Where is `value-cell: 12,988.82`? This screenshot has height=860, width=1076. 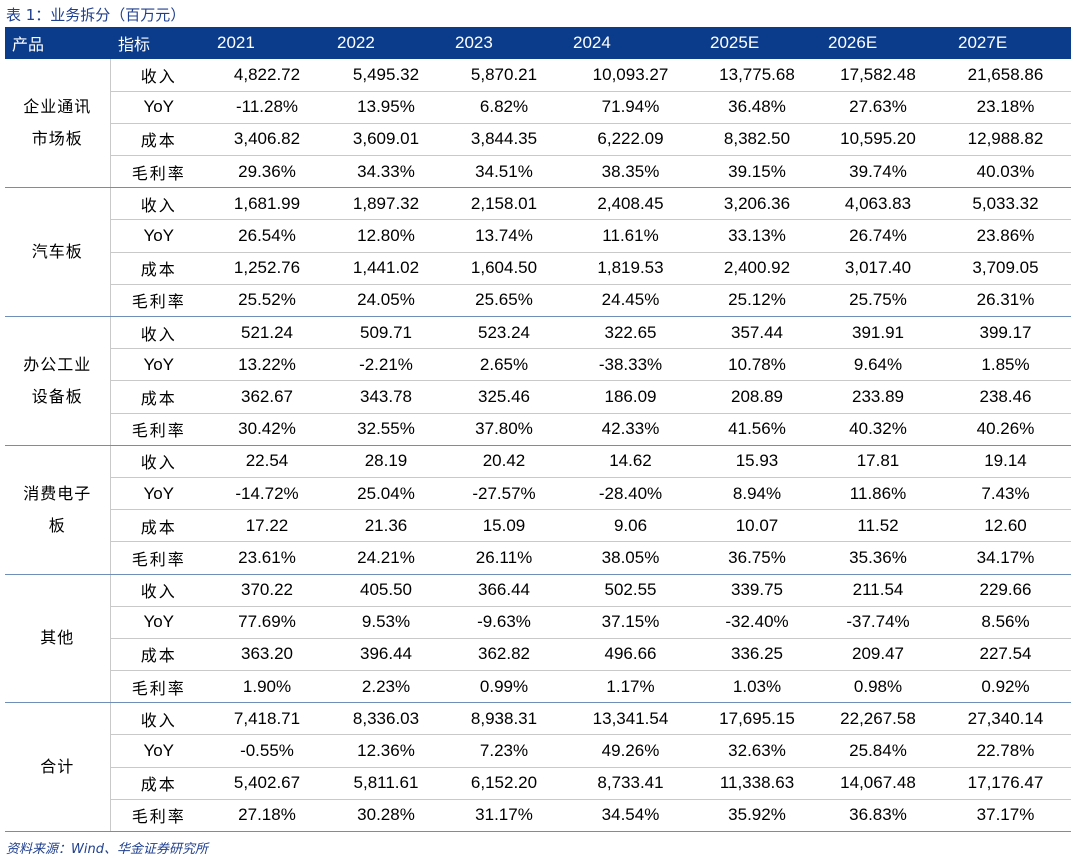 value-cell: 12,988.82 is located at coordinates (1005, 140).